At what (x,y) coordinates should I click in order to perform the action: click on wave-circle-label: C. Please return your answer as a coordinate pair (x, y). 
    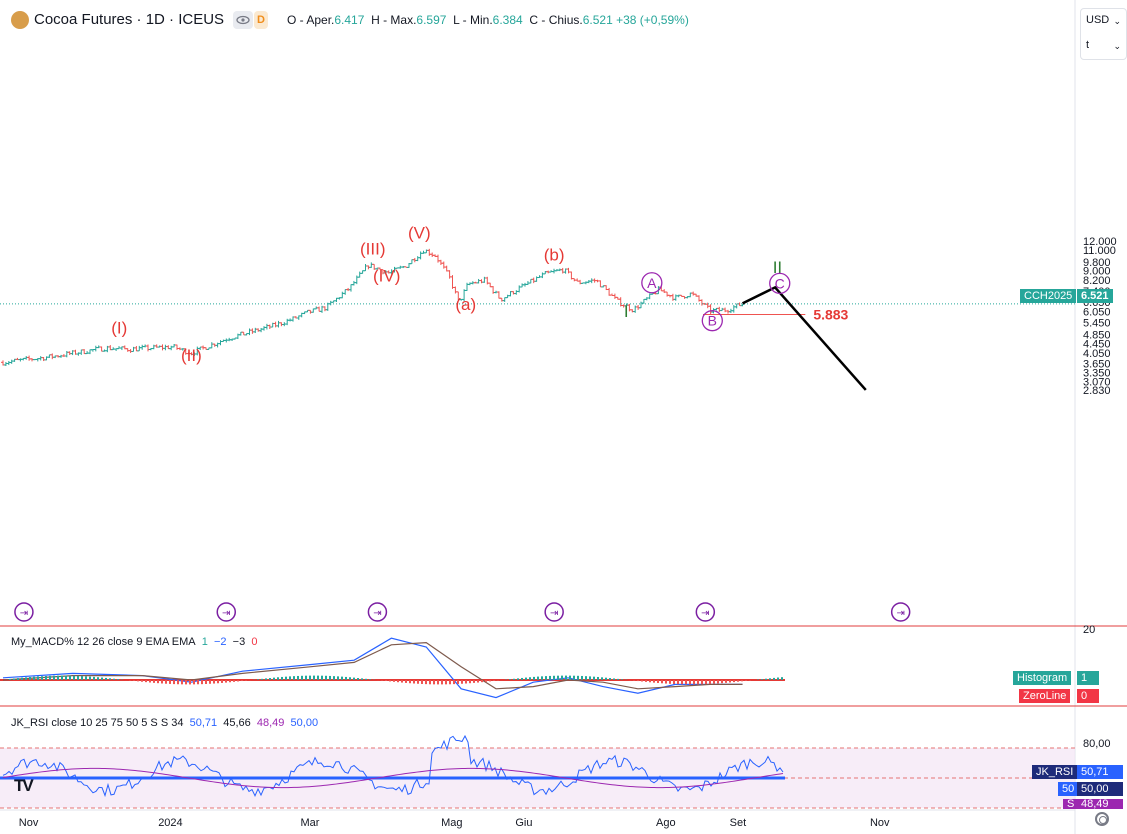
    Looking at the image, I should click on (780, 283).